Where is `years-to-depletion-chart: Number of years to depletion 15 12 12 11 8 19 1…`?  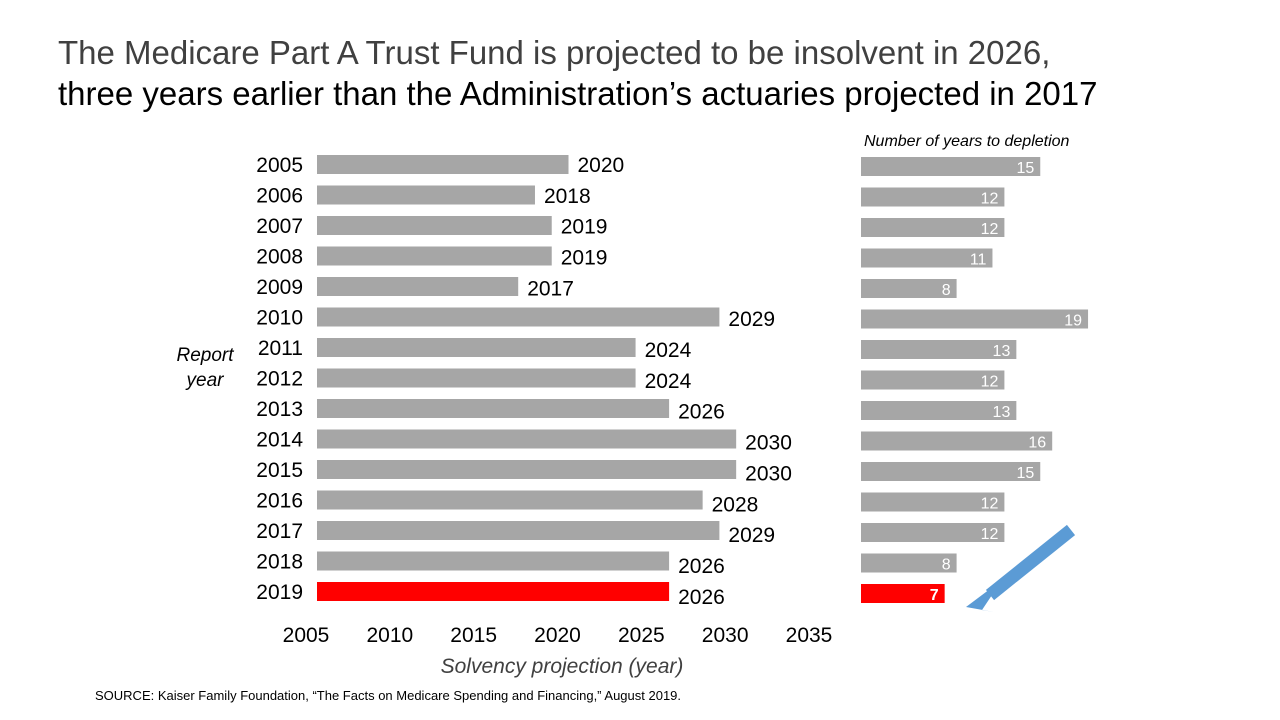 years-to-depletion-chart: Number of years to depletion 15 12 12 11 8 19 1… is located at coordinates (975, 368).